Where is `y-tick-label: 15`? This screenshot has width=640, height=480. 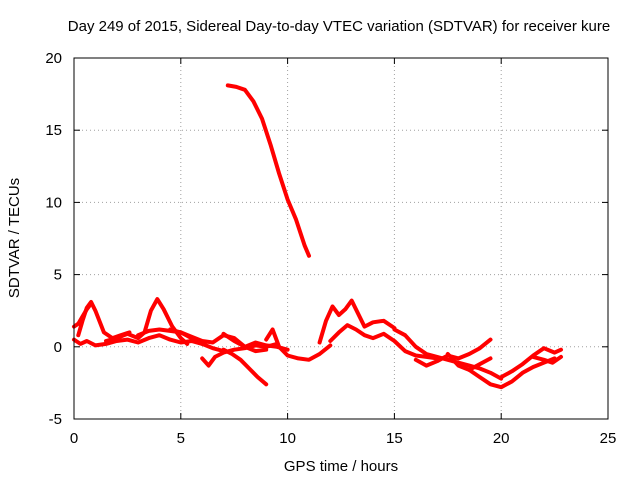
y-tick-label: 15 is located at coordinates (53, 130).